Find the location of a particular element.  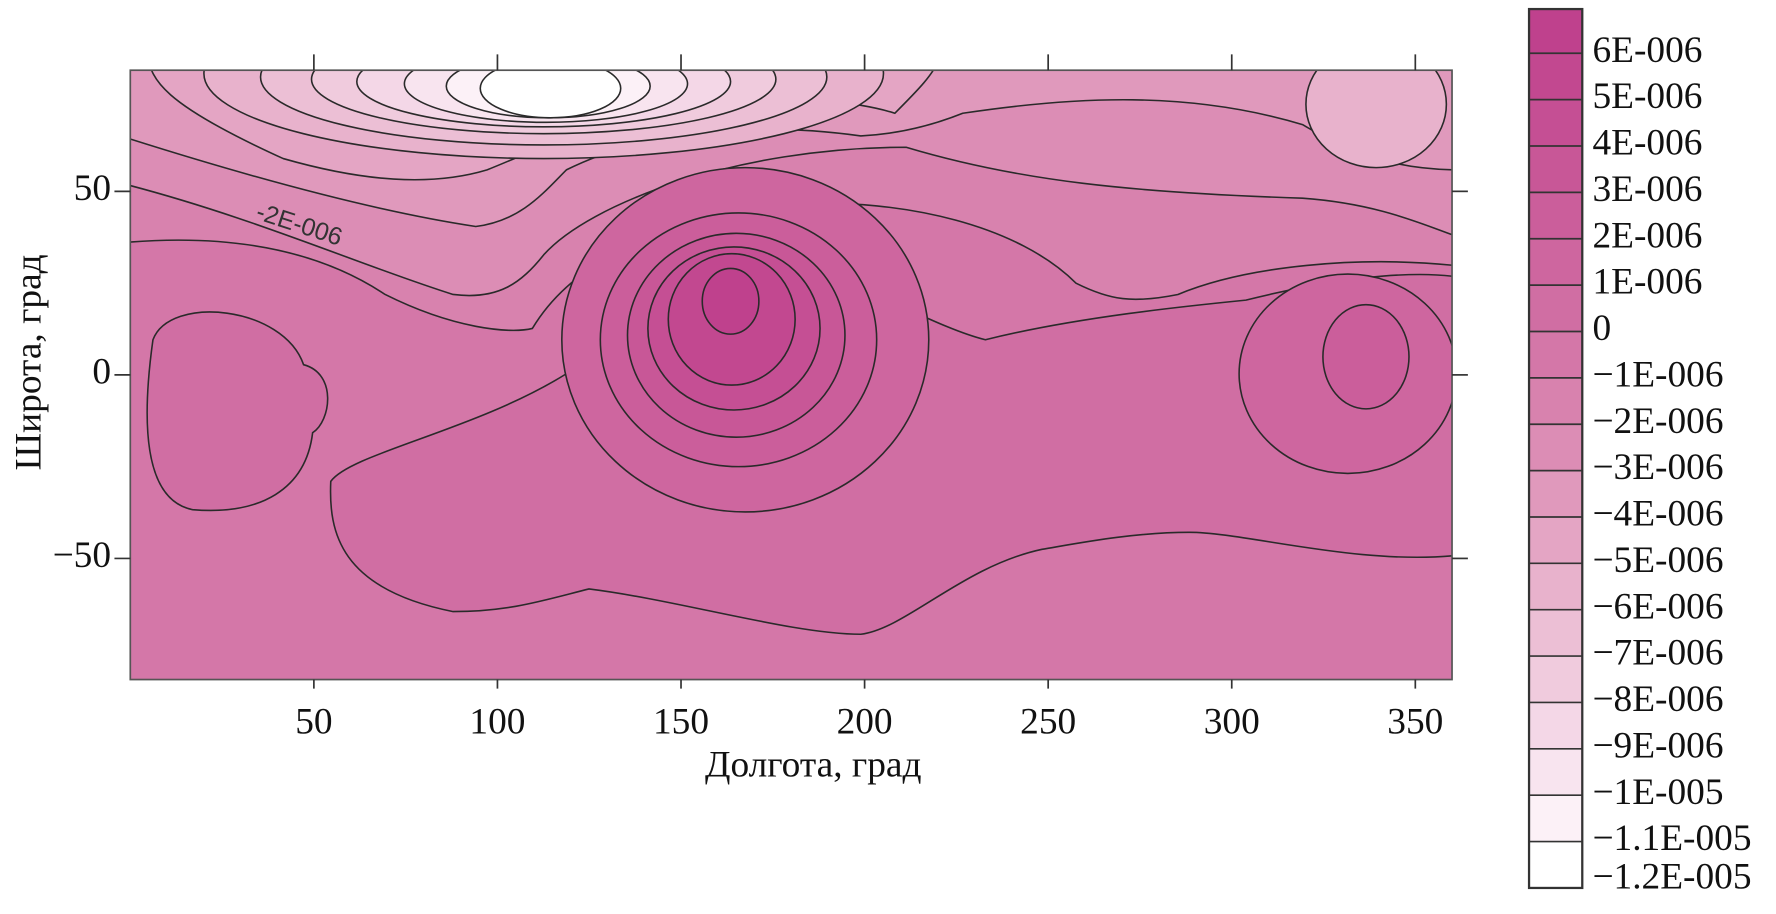

x-tick-label: 250 is located at coordinates (1048, 721).